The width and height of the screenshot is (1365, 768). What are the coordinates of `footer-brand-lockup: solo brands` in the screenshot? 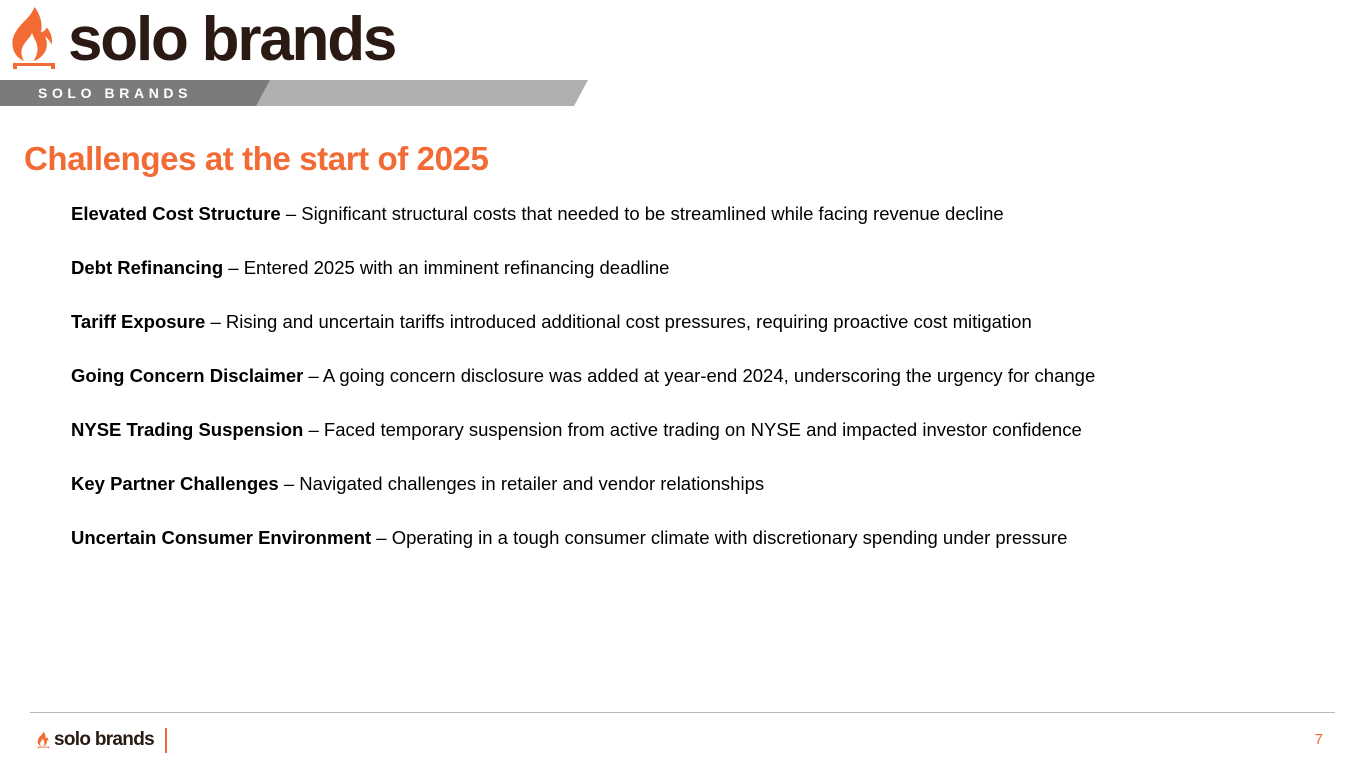 It's located at (101, 740).